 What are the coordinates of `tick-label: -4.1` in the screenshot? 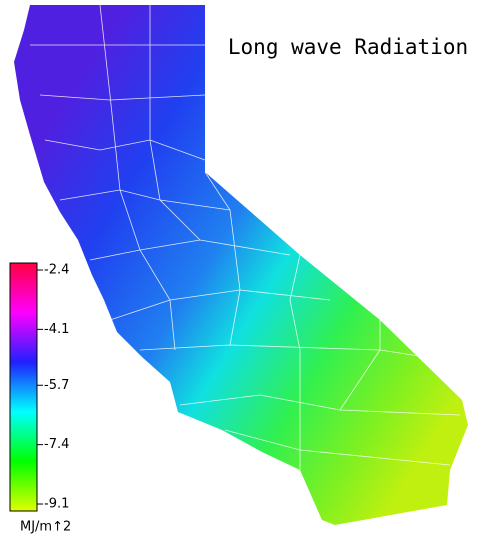 It's located at (56, 329).